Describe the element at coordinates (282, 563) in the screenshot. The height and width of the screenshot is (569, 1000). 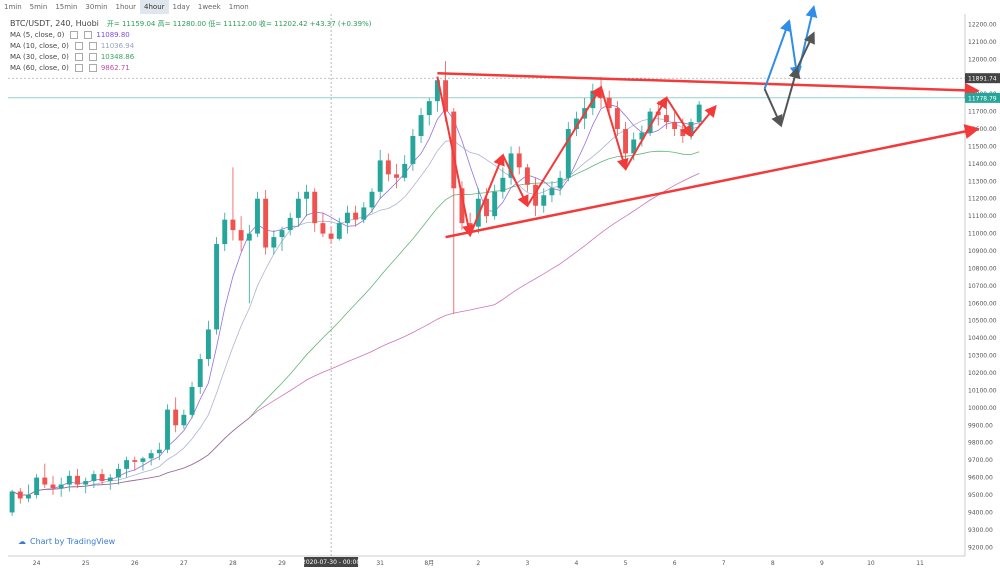
I see `x-tick-label: 29` at that location.